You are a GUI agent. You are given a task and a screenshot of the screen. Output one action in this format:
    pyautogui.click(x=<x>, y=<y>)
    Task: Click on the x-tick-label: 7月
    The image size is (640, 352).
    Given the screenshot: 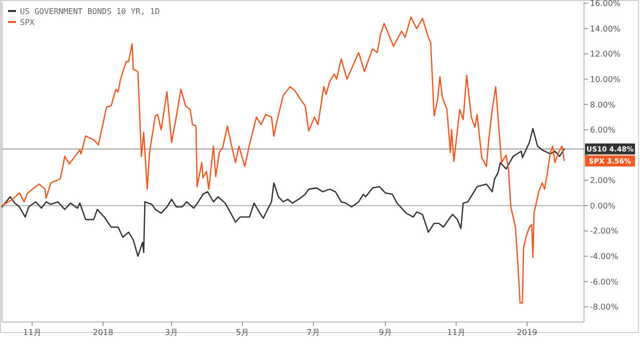 What is the action you would take?
    pyautogui.click(x=313, y=332)
    